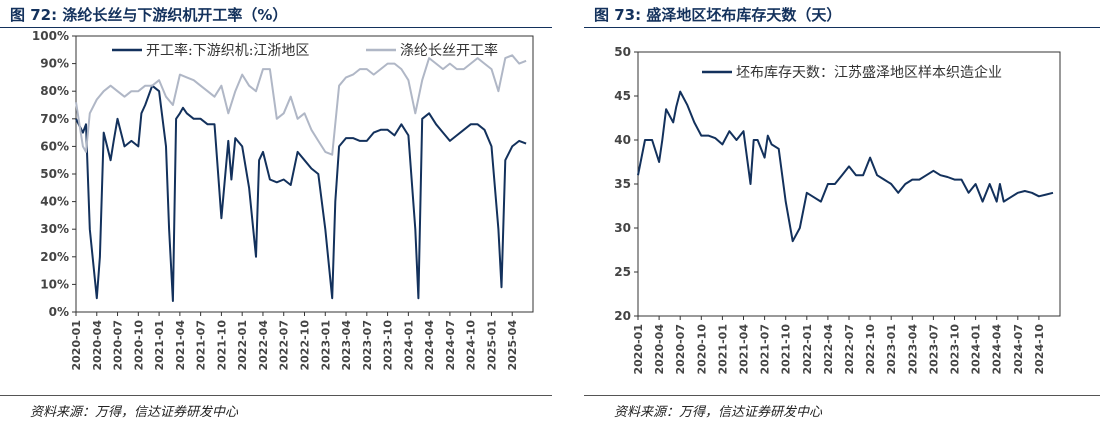 Image resolution: width=1100 pixels, height=424 pixels. I want to click on y-tick-label: 35, so click(622, 184).